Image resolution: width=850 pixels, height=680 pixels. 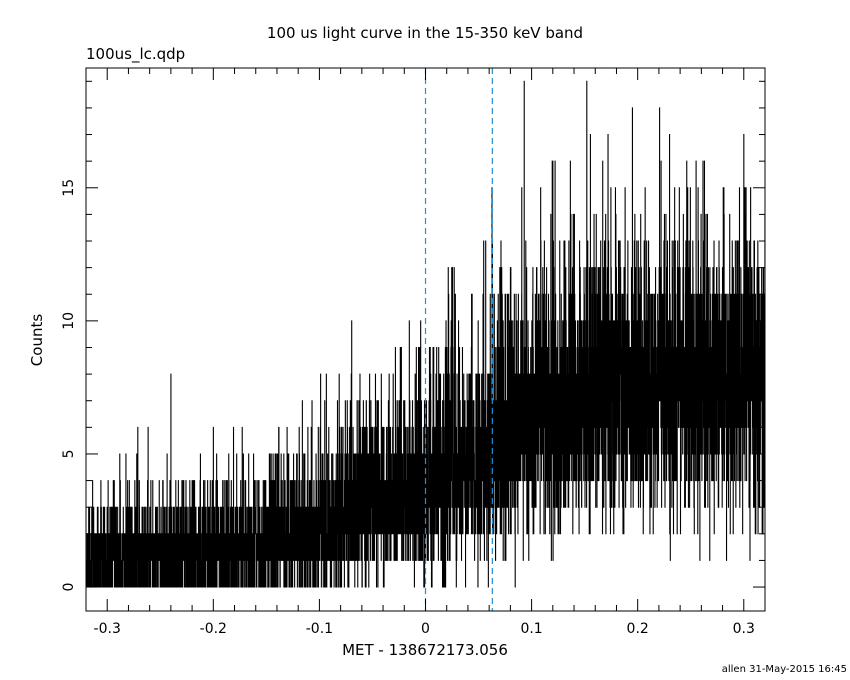 What do you see at coordinates (69, 188) in the screenshot?
I see `y-tick-label: 15` at bounding box center [69, 188].